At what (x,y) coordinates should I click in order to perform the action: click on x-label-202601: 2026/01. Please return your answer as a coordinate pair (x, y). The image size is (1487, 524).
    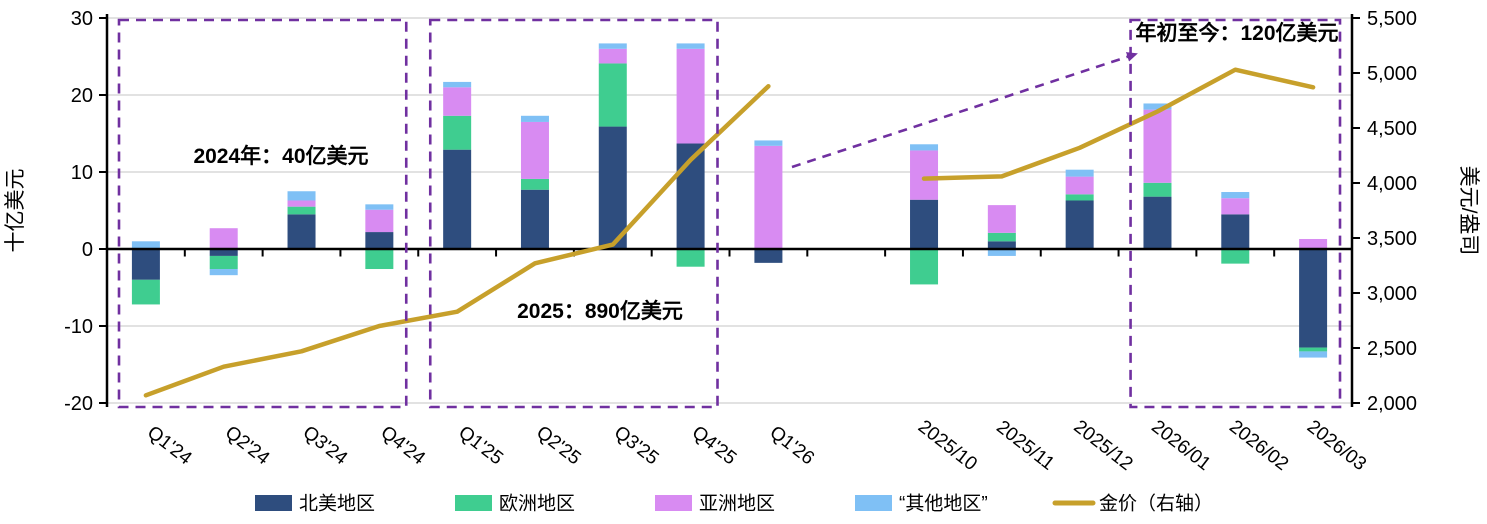
    Looking at the image, I should click on (1180, 445).